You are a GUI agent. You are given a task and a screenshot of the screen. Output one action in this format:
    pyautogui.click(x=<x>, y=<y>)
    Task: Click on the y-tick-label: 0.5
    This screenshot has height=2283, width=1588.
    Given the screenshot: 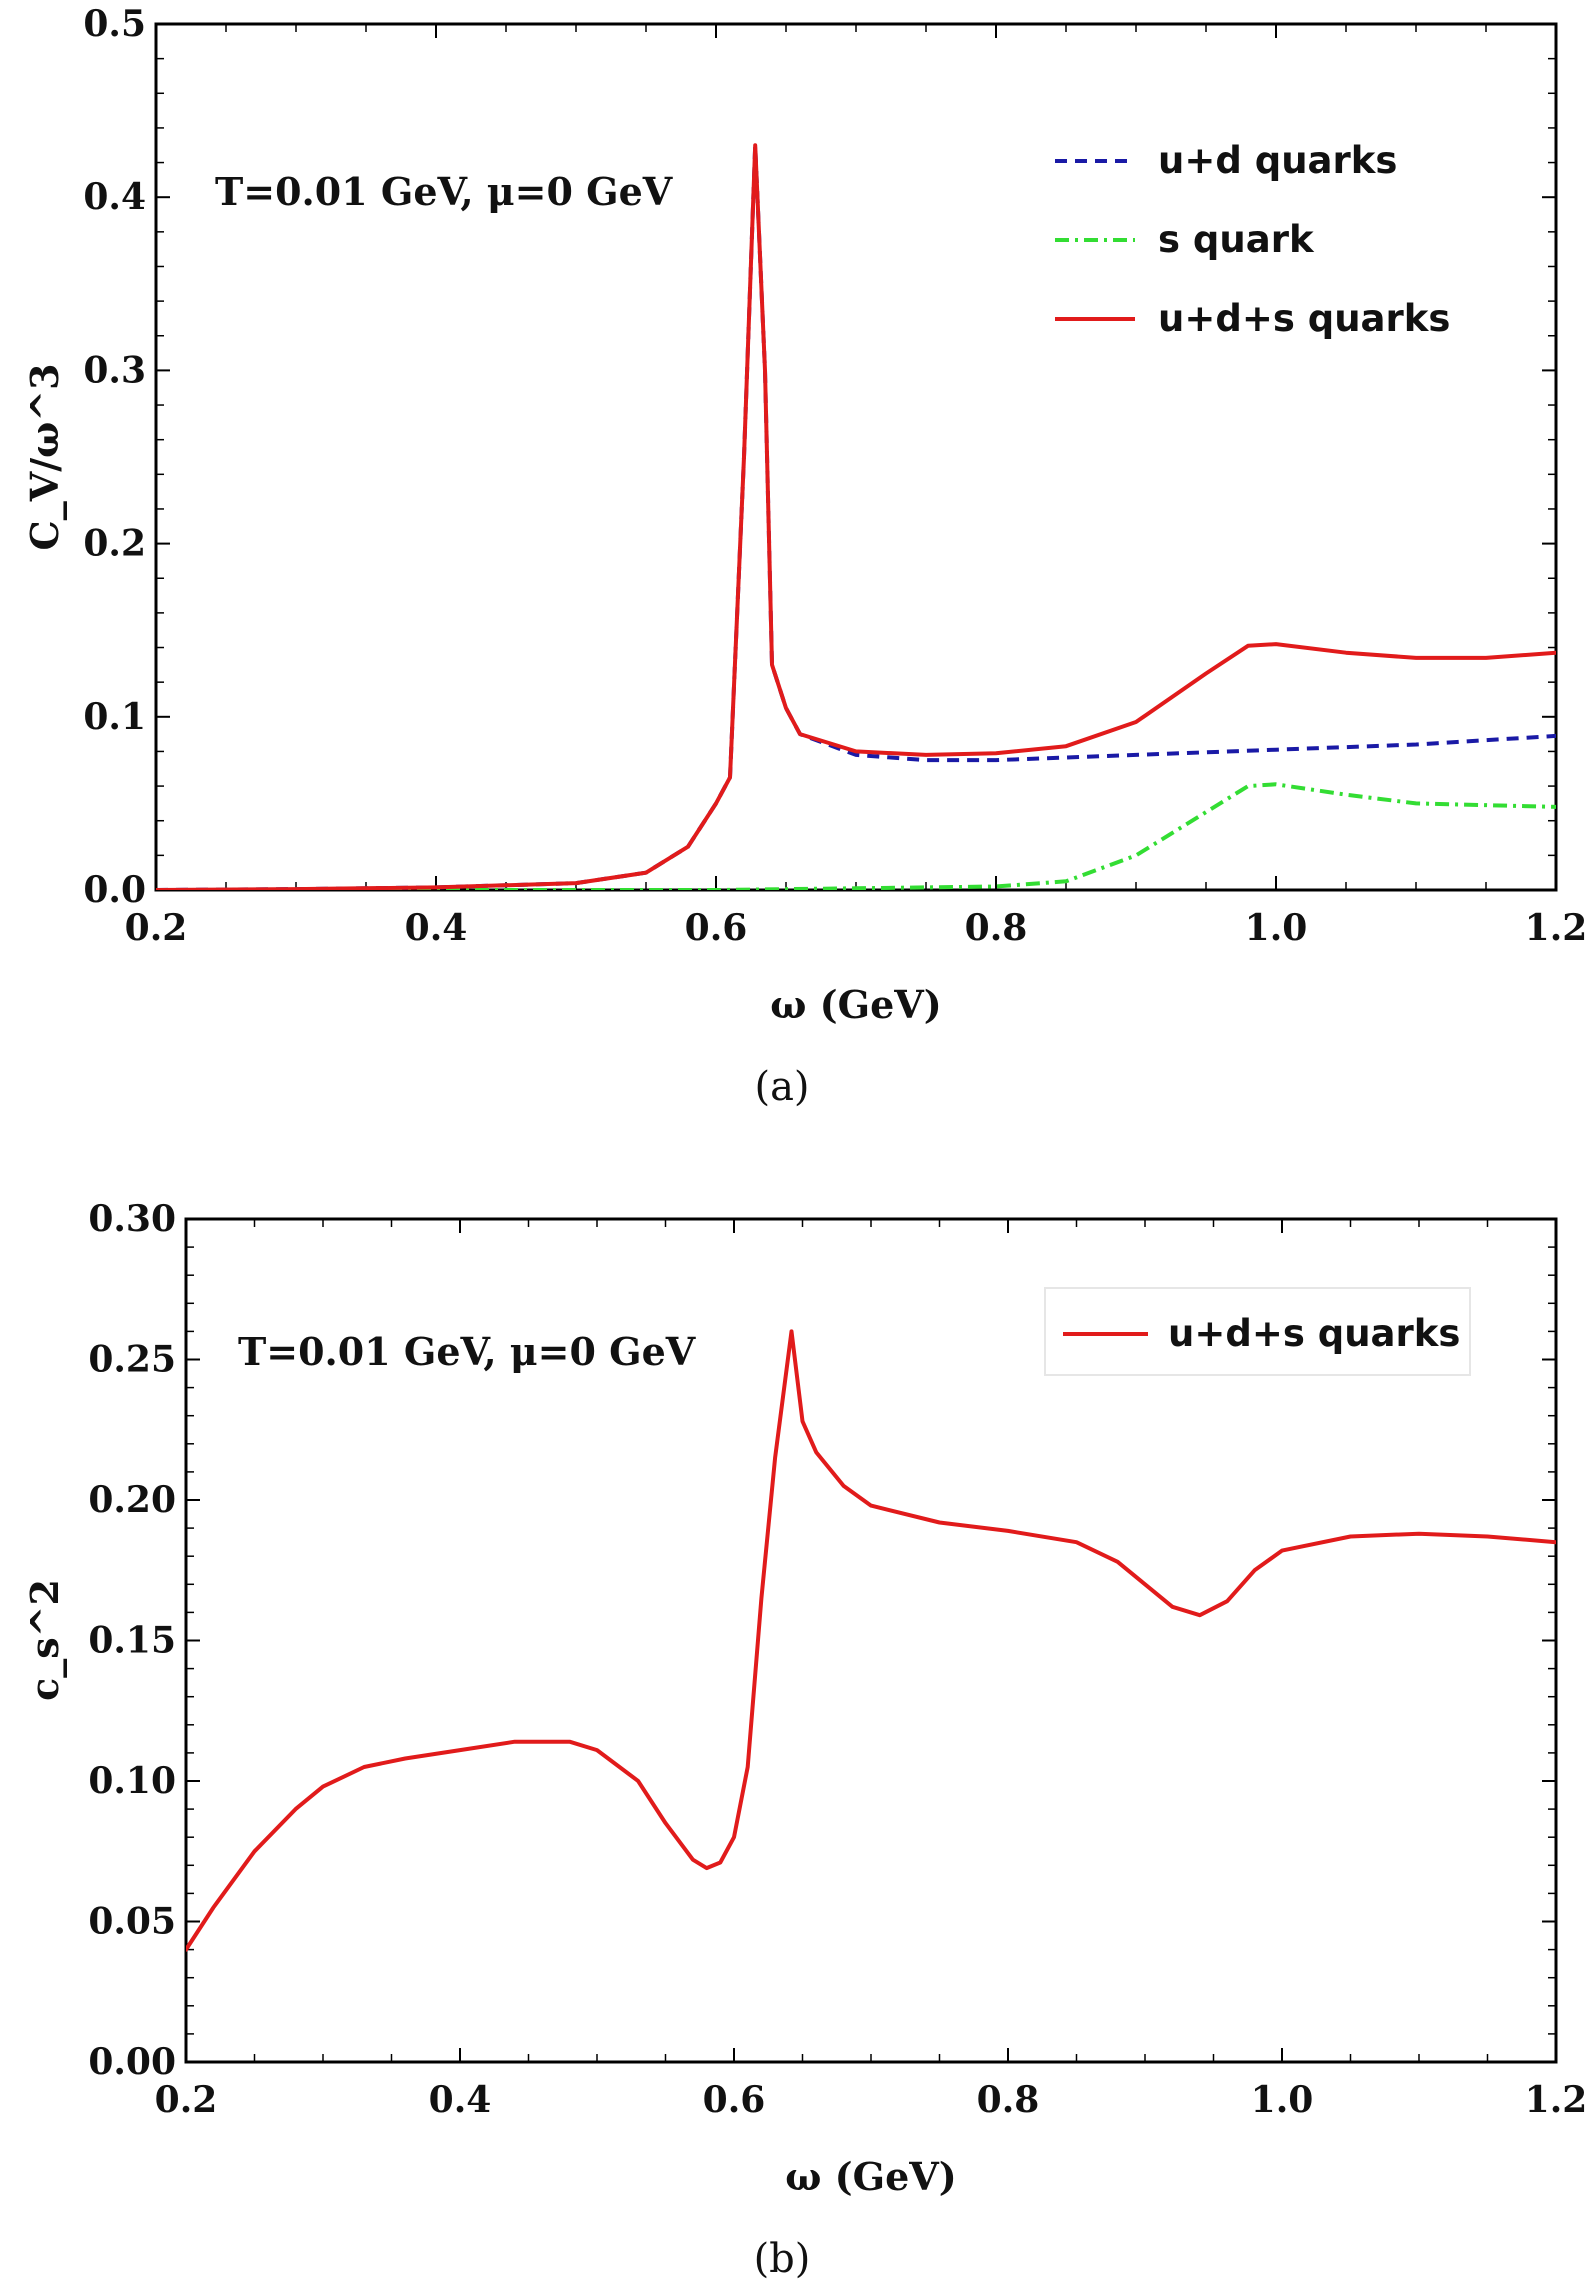 What is the action you would take?
    pyautogui.click(x=114, y=24)
    